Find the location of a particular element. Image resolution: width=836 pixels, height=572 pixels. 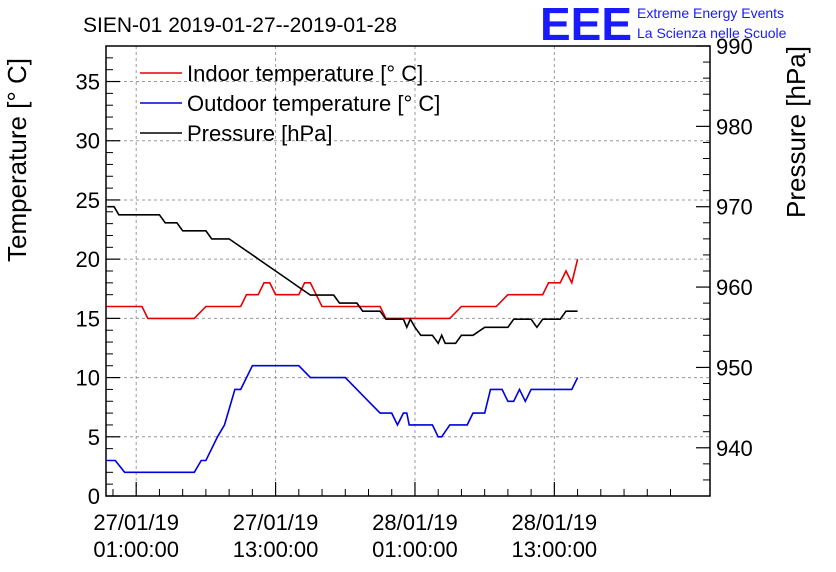

brand-line-2: La Scienza nelle Scuole is located at coordinates (712, 33).